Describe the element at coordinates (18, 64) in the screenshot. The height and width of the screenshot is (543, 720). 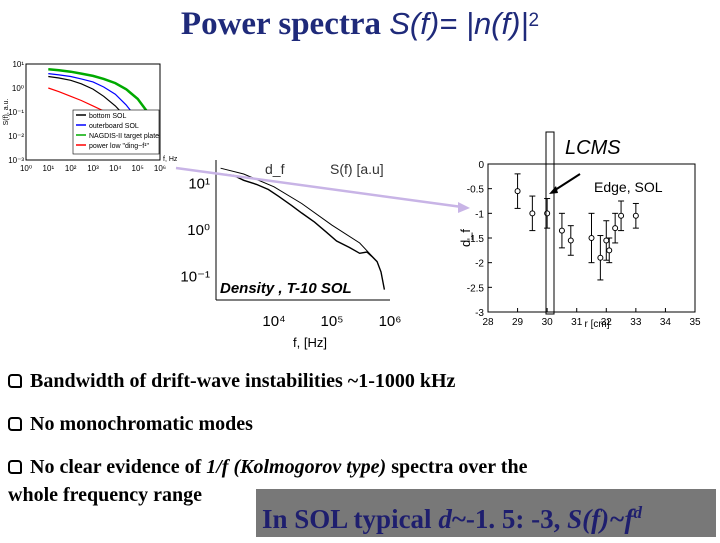
I see `chart1-y-tick-label: 10¹` at that location.